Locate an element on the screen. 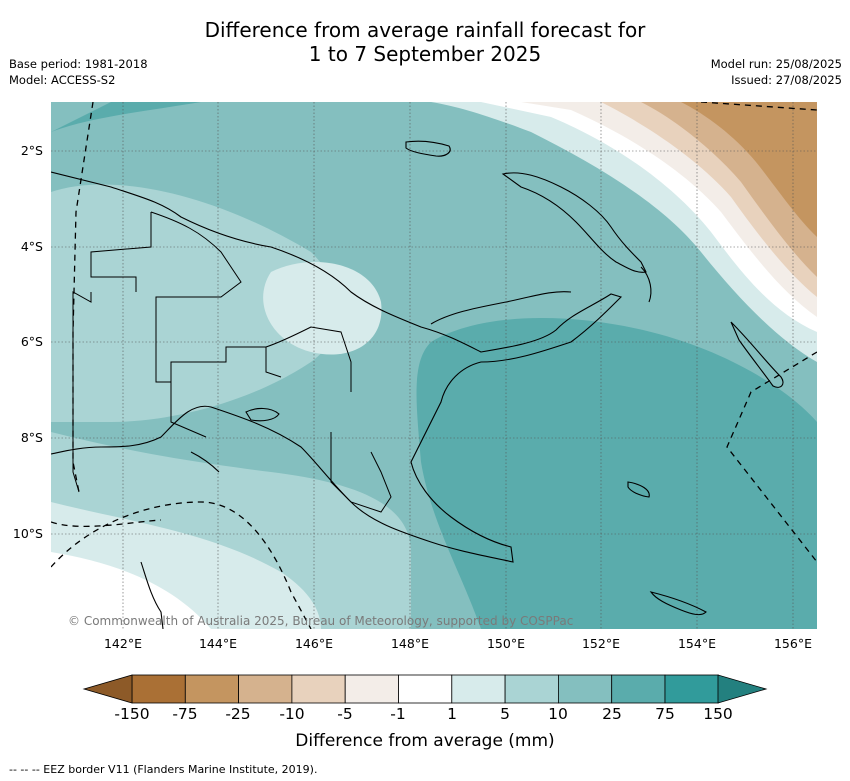  cb-tick: 25 is located at coordinates (612, 714).